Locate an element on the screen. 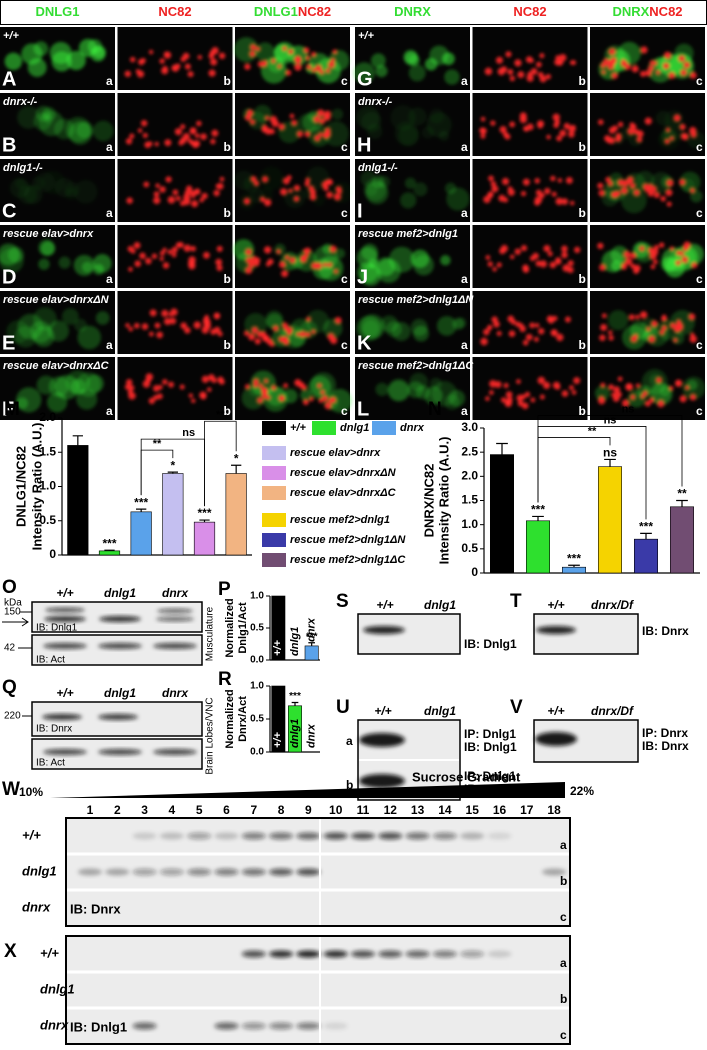 Image resolution: width=707 pixels, height=1050 pixels. panel-letter: D is located at coordinates (9, 277).